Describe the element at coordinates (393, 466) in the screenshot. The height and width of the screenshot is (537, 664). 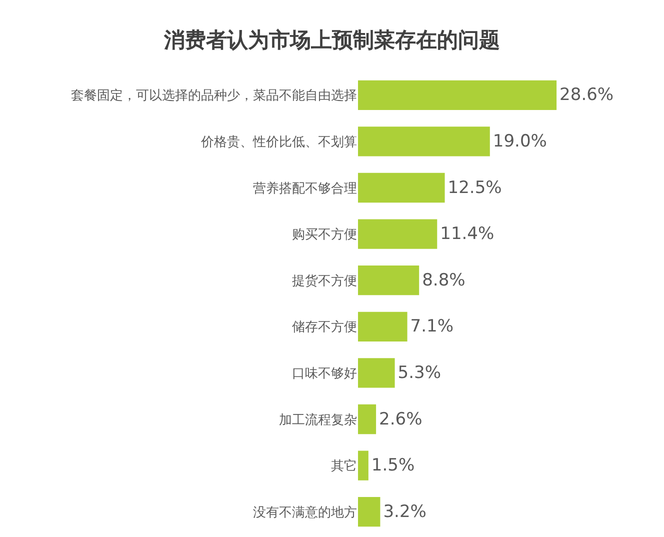
I see `data-label: 1.5%` at that location.